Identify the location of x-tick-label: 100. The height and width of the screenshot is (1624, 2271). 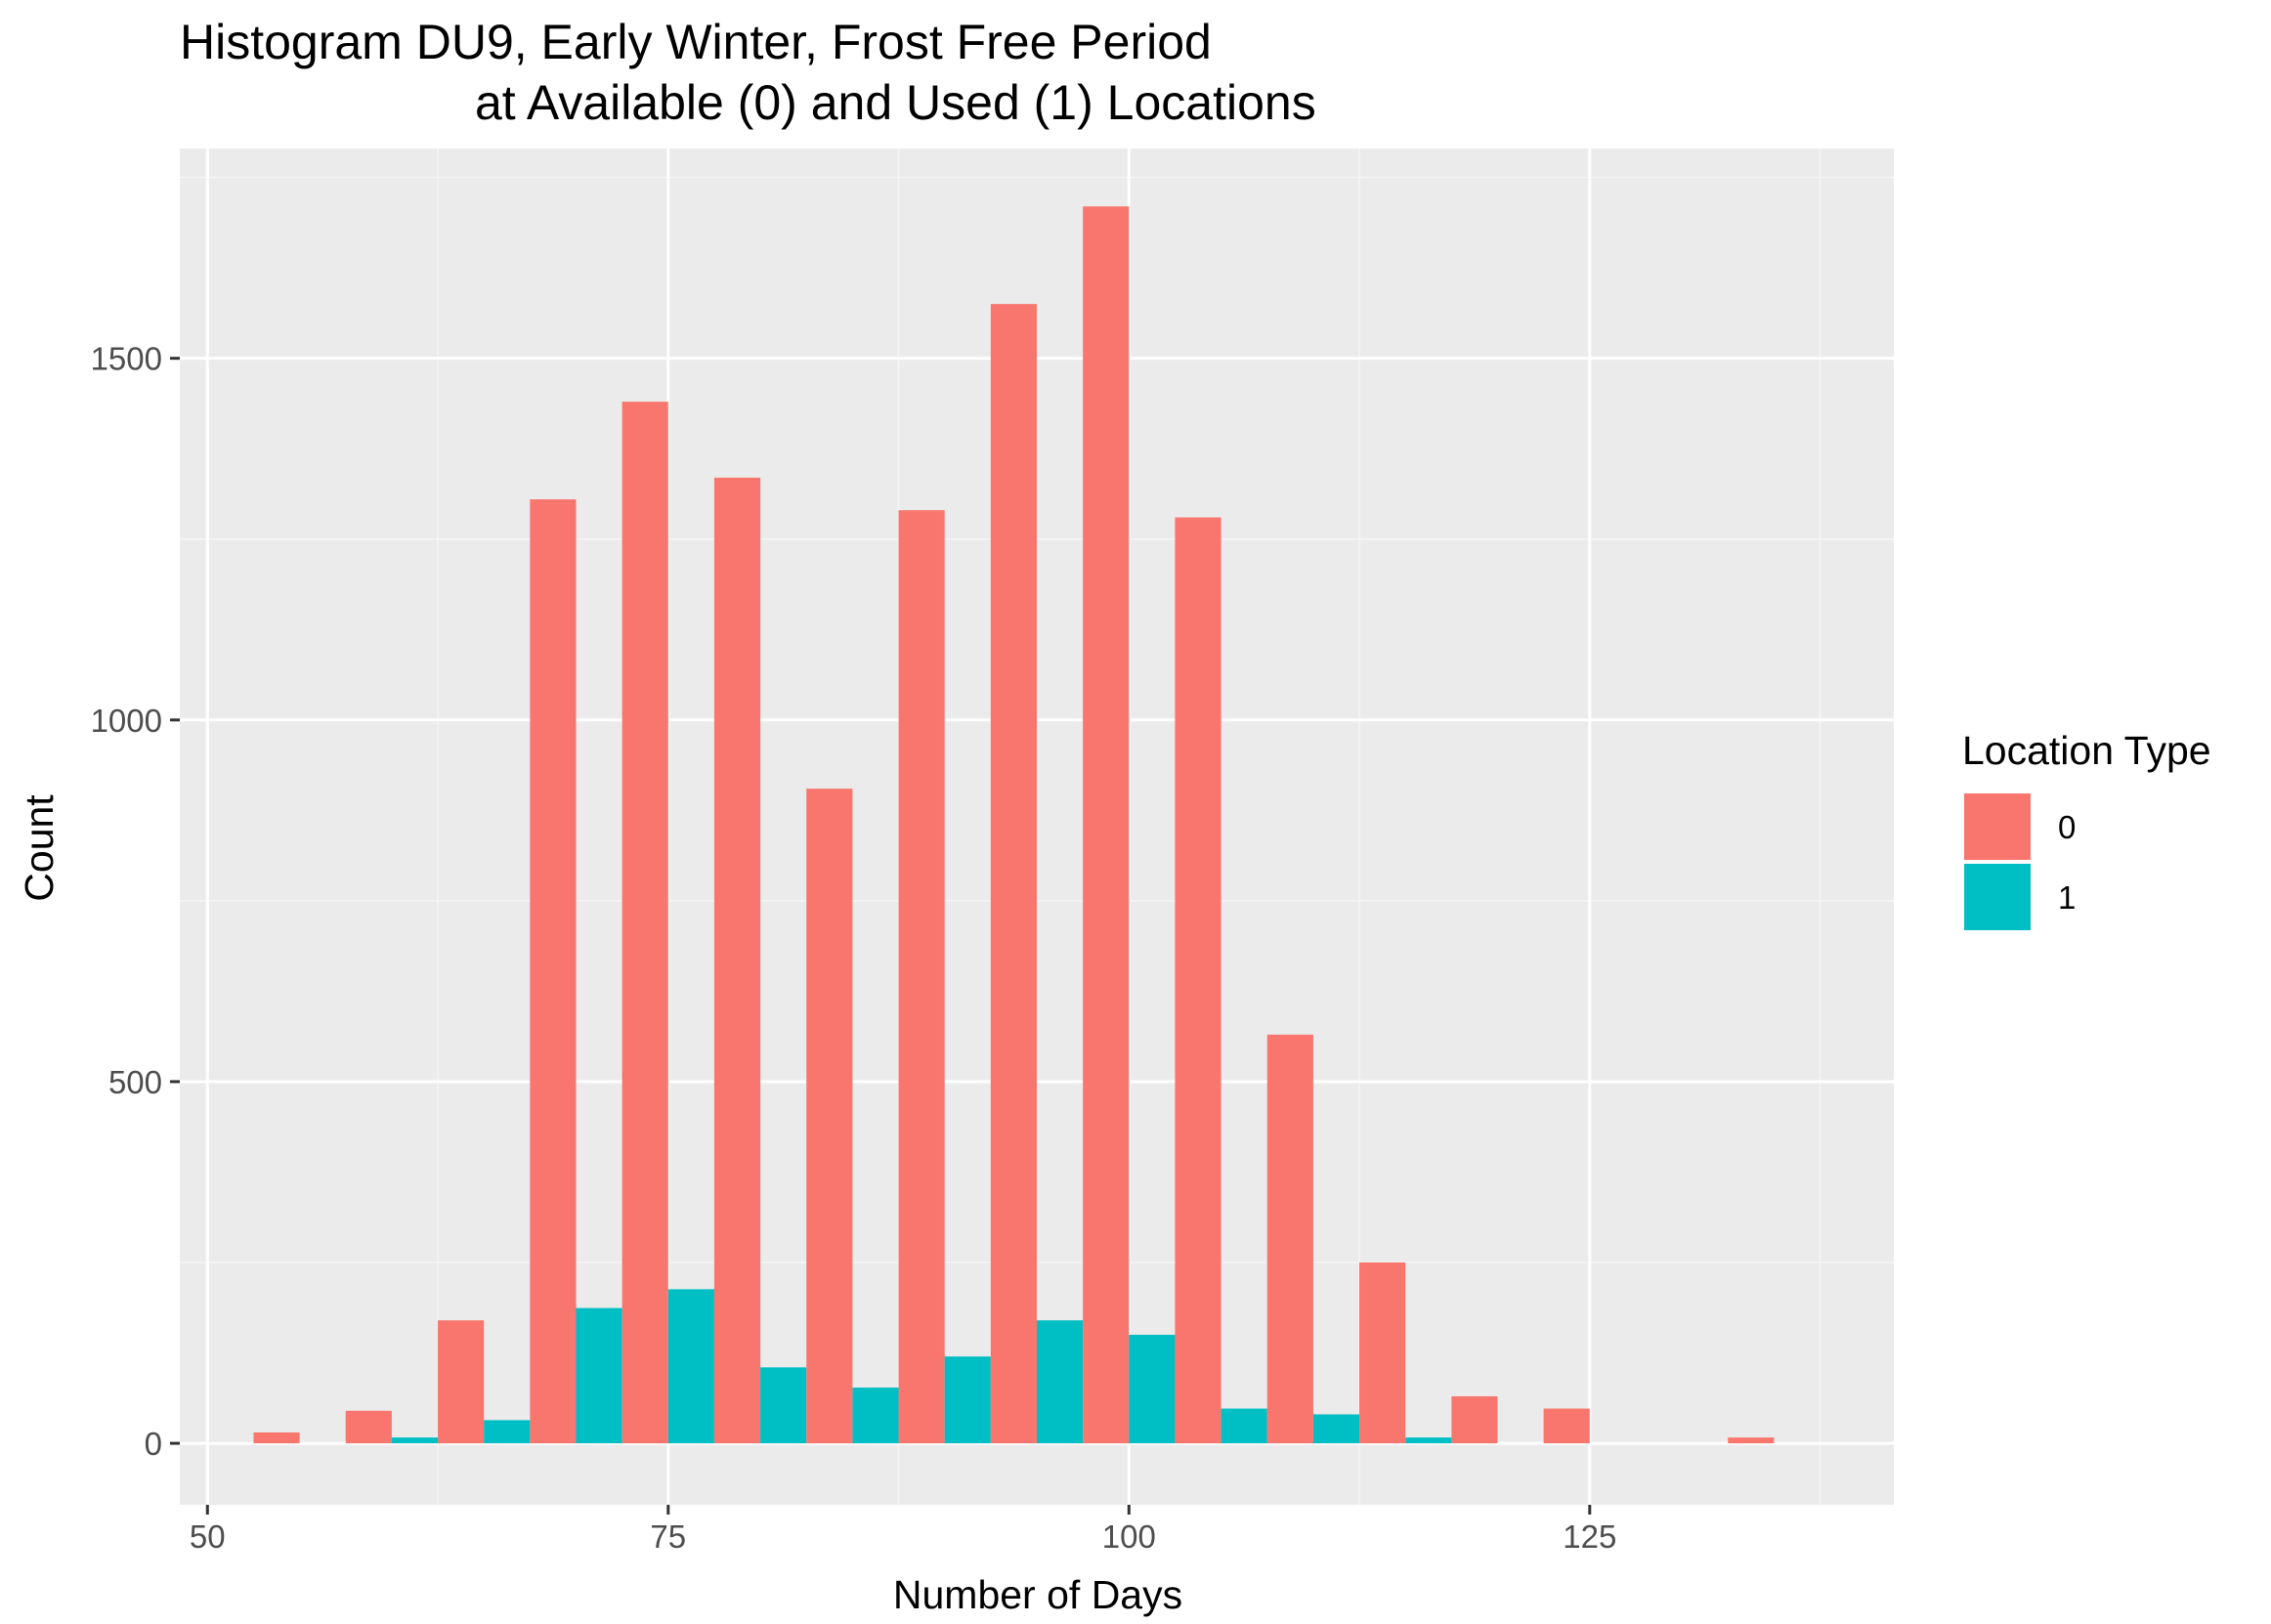
(1129, 1537).